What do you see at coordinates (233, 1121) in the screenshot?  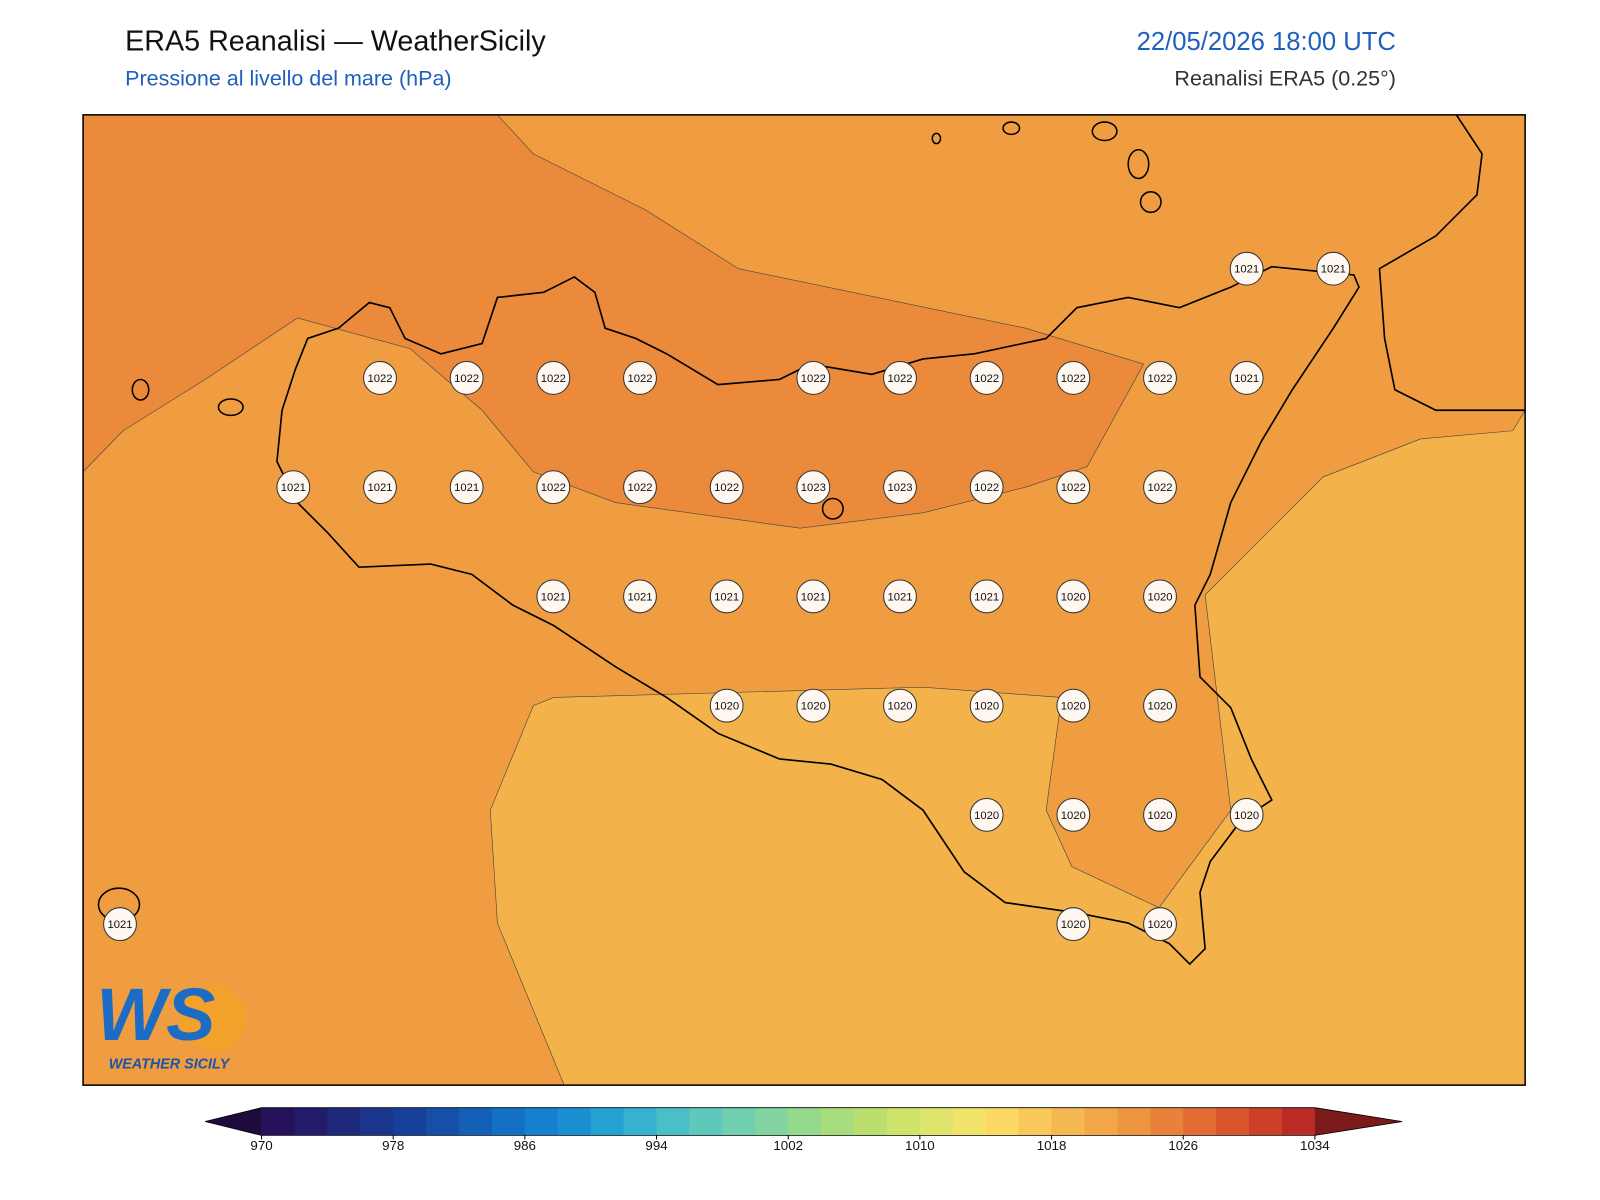 I see `colorbar-under` at bounding box center [233, 1121].